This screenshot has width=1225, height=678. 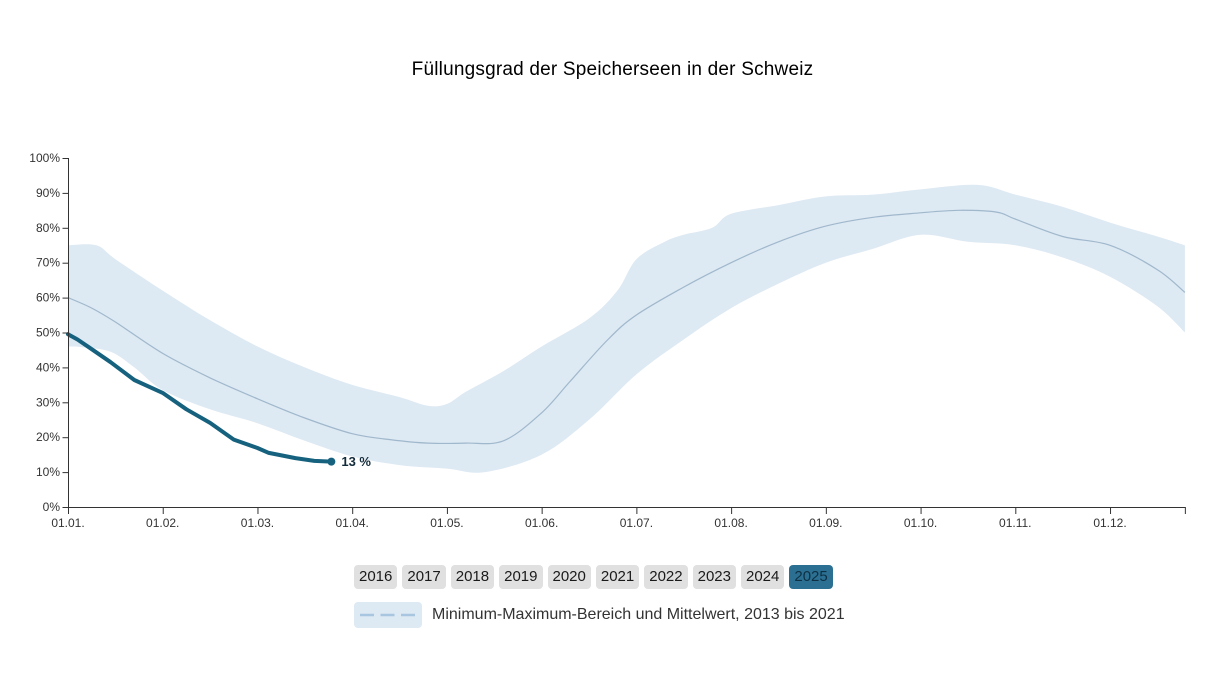 What do you see at coordinates (593, 577) in the screenshot?
I see `year-selector: 2016 2017 2018 2019 2020 2021 2022 2023 2024 2025` at bounding box center [593, 577].